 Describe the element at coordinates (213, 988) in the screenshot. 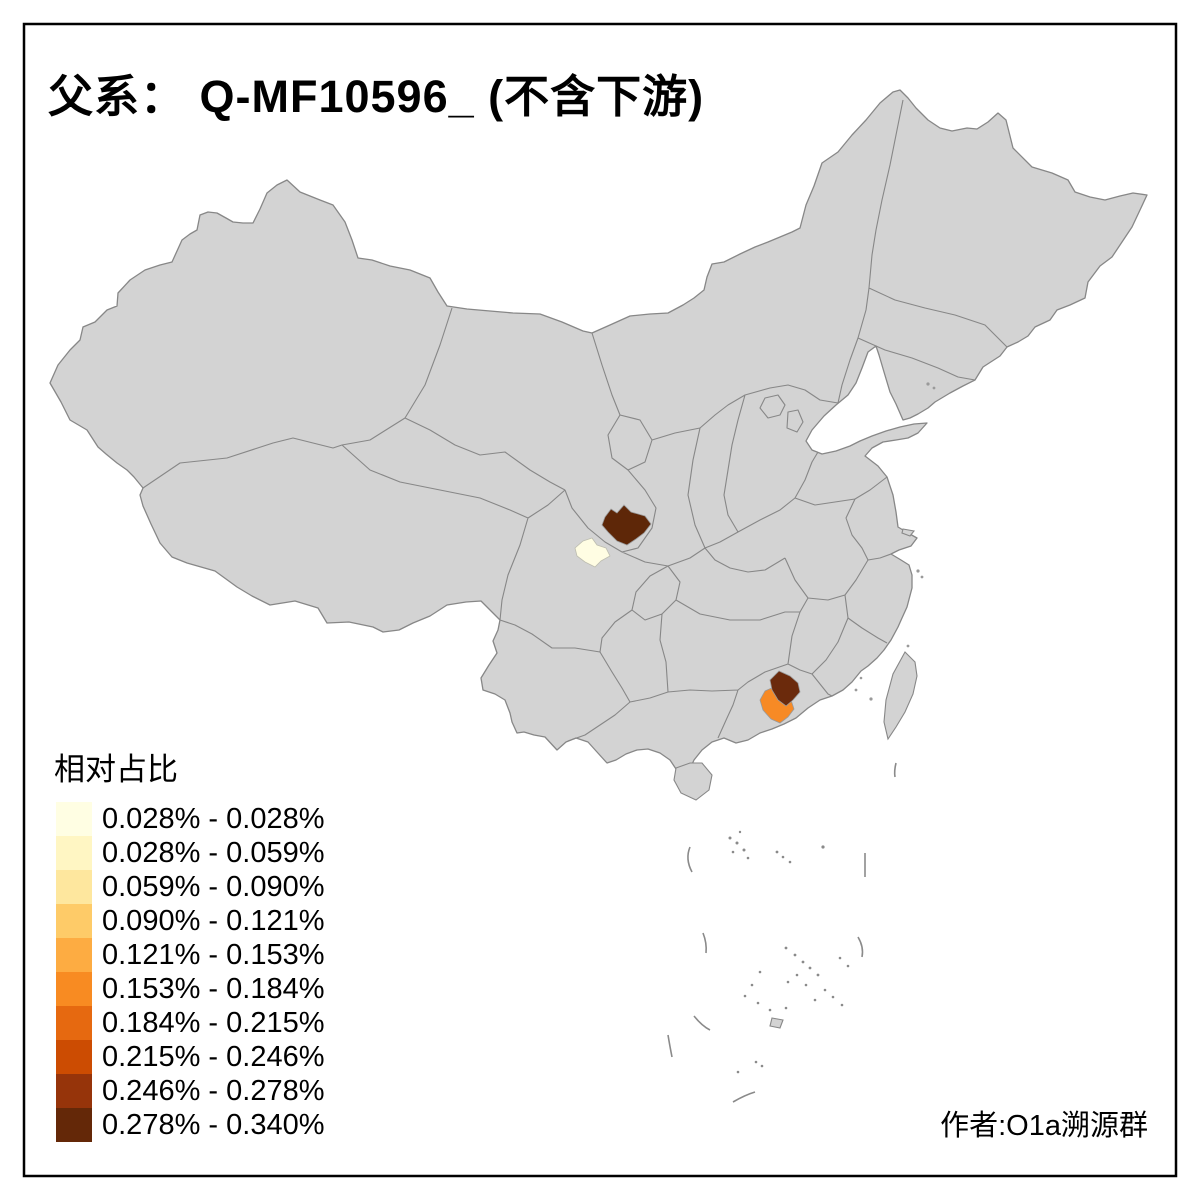

I see `legend-label: 0.153% - 0.184%` at that location.